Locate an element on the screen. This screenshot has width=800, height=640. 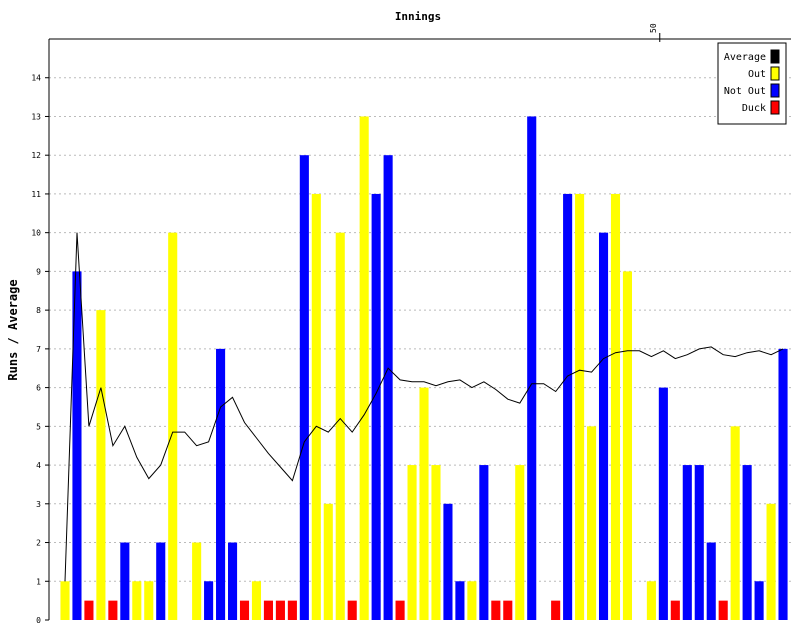
x-tick-labels: 50 is located at coordinates (653, 28).